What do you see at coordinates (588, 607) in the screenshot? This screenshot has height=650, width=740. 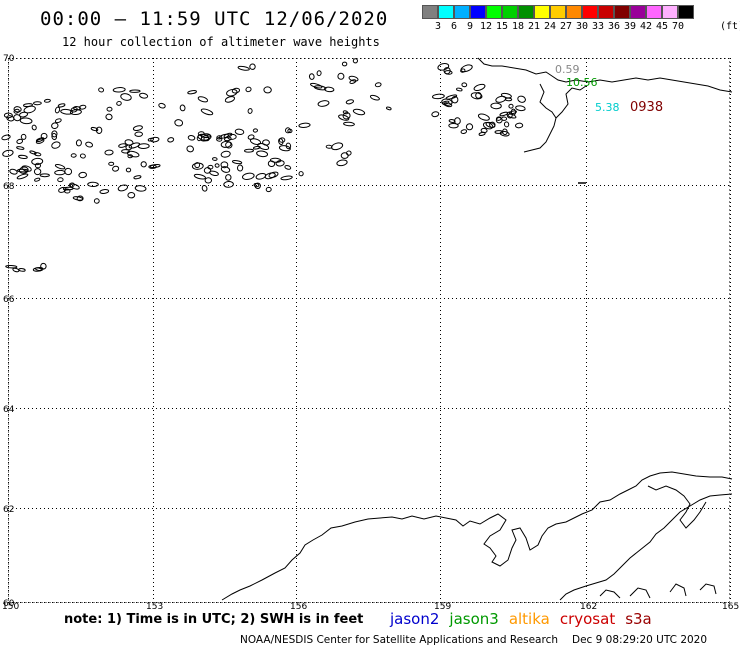 I see `lon-label: 162` at bounding box center [588, 607].